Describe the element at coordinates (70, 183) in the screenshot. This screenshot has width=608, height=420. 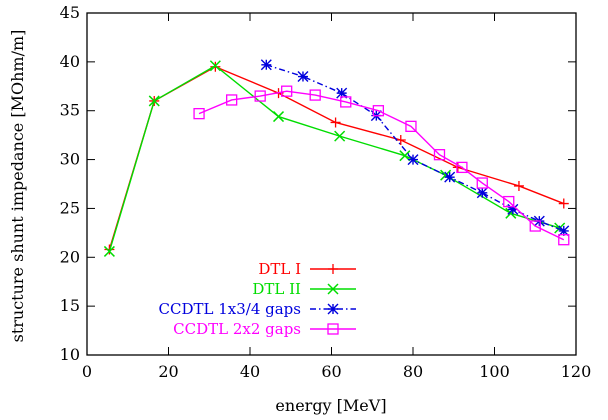
I see `y-tick-labels: 10 15 20 25 30 35 40 45` at that location.